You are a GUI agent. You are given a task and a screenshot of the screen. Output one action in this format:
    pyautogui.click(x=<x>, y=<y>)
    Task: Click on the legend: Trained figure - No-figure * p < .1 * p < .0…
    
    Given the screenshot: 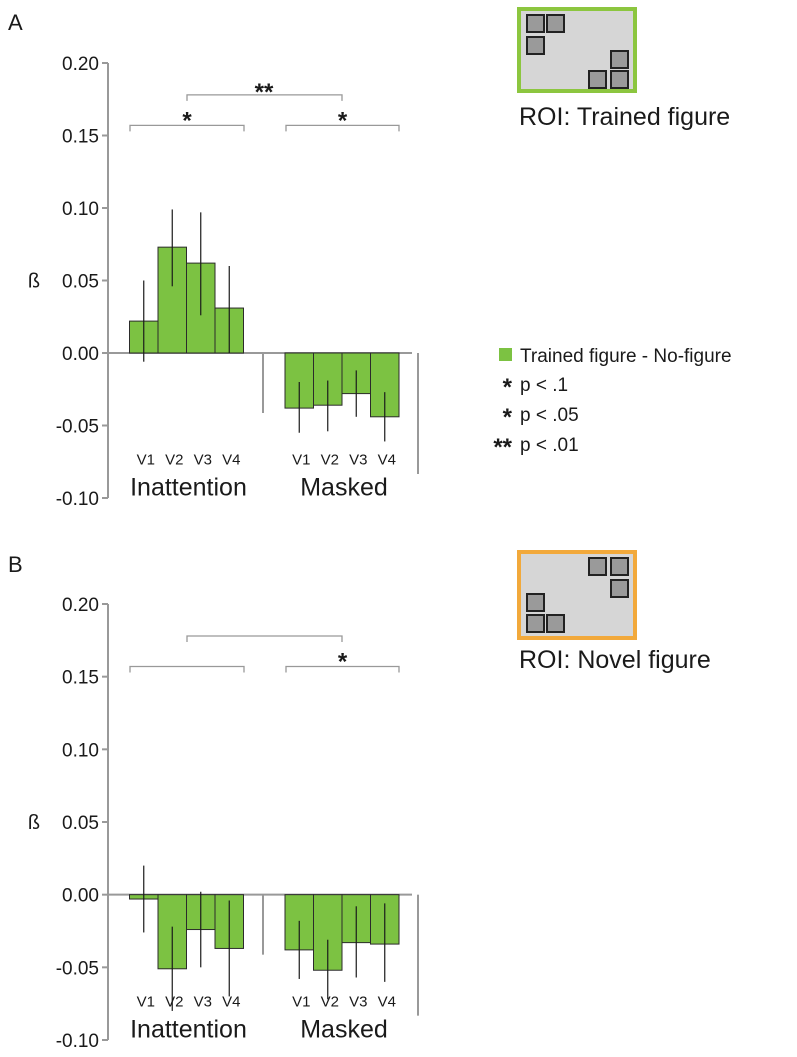 What is the action you would take?
    pyautogui.click(x=612, y=403)
    